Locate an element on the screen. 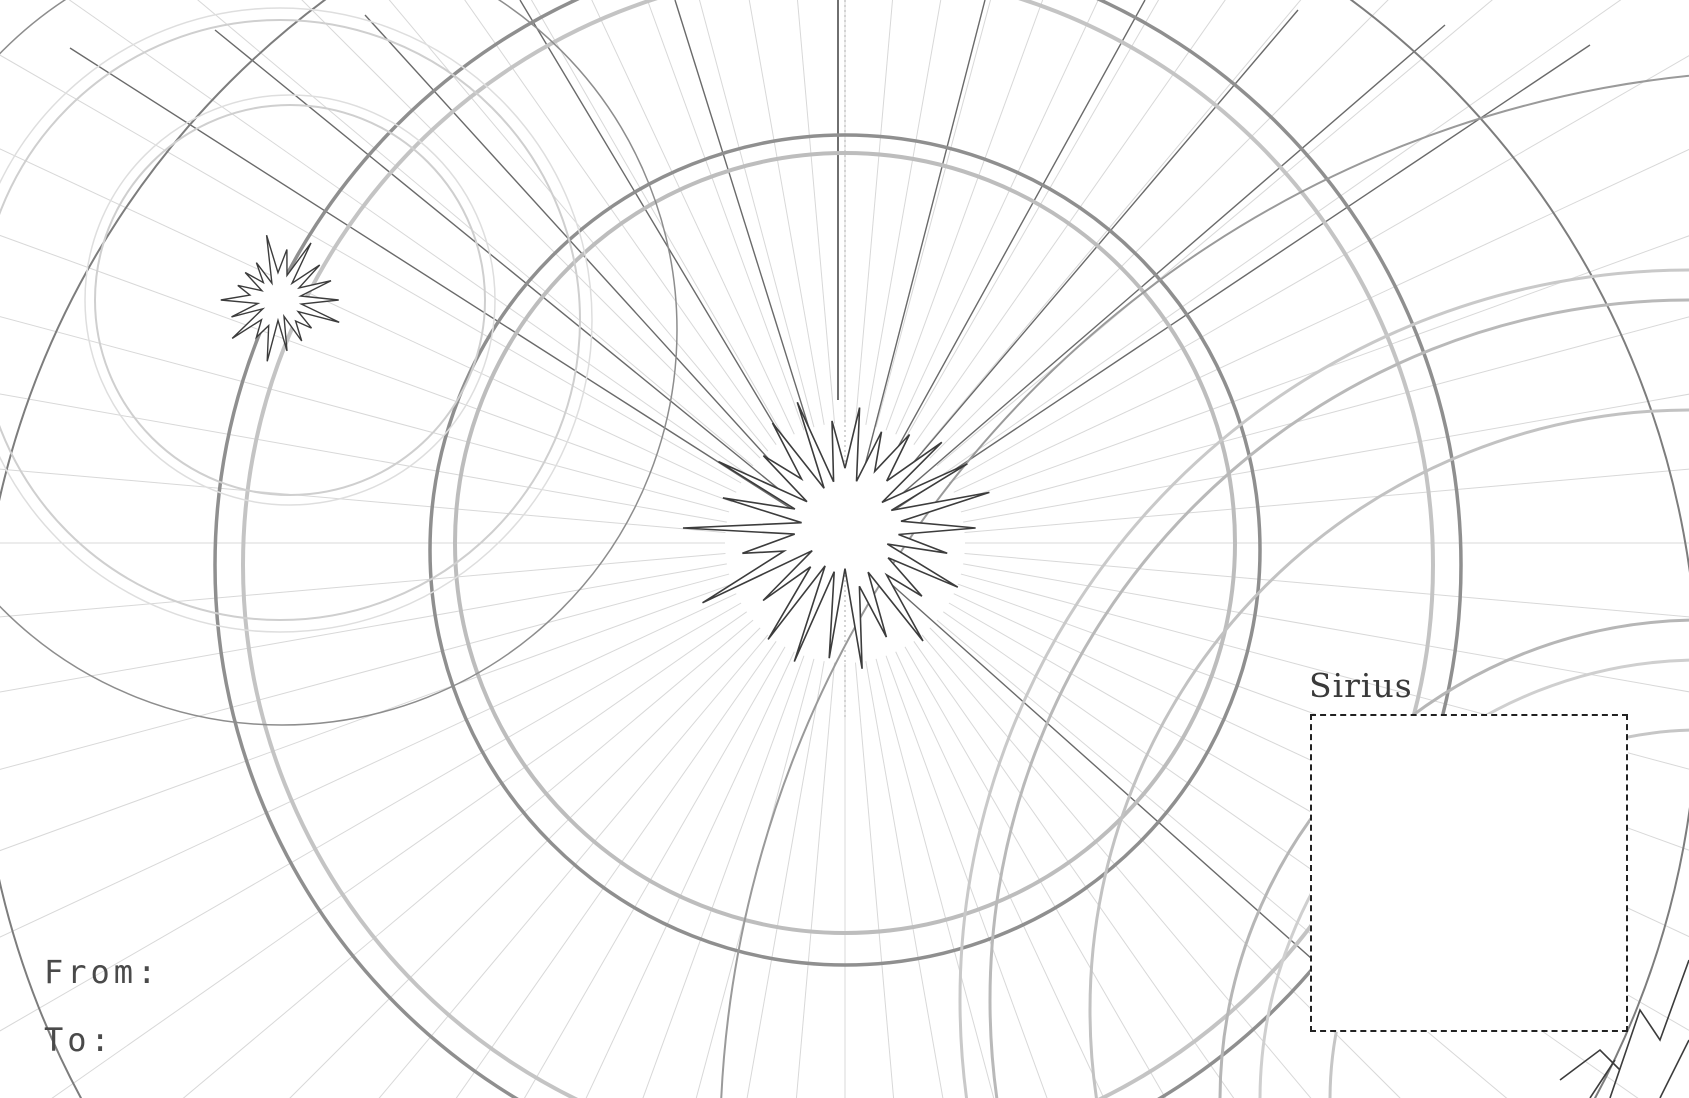 The image size is (1689, 1098). secondary-star-shape is located at coordinates (280, 298).